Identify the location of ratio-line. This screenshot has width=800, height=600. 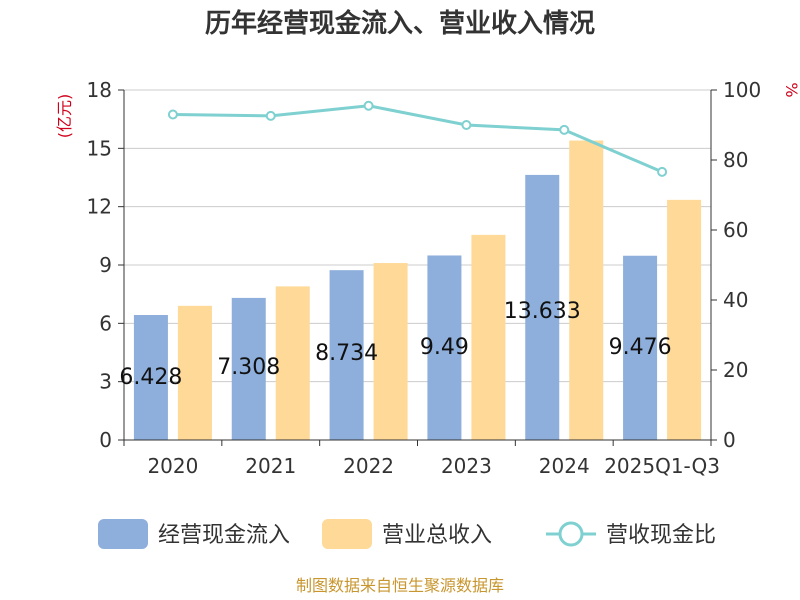
(417, 138).